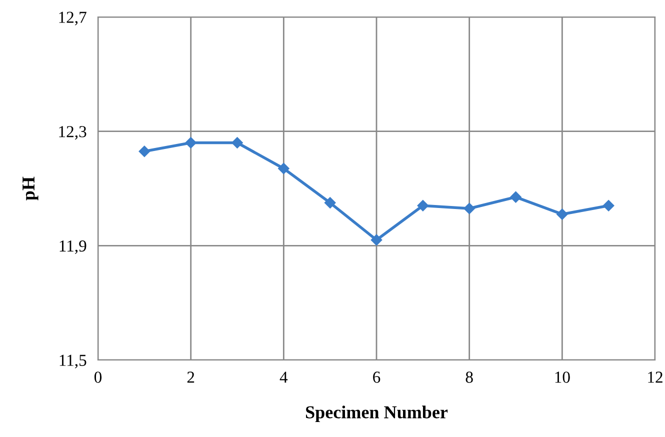 The height and width of the screenshot is (437, 665). I want to click on y-tick-label: 12,3, so click(72, 133).